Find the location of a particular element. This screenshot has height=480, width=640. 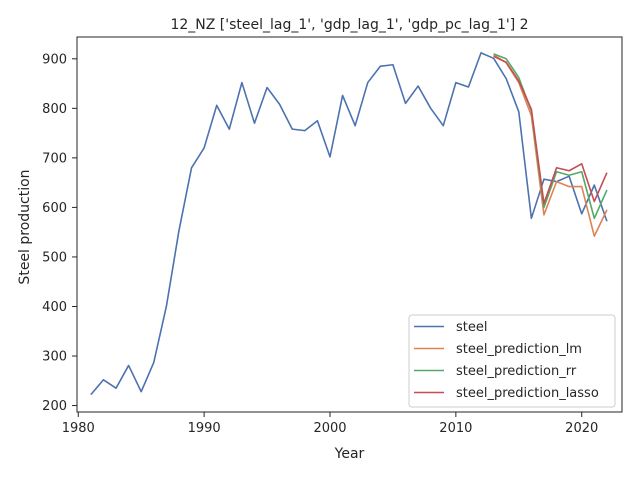

x-tick-label: 1980 is located at coordinates (78, 428).